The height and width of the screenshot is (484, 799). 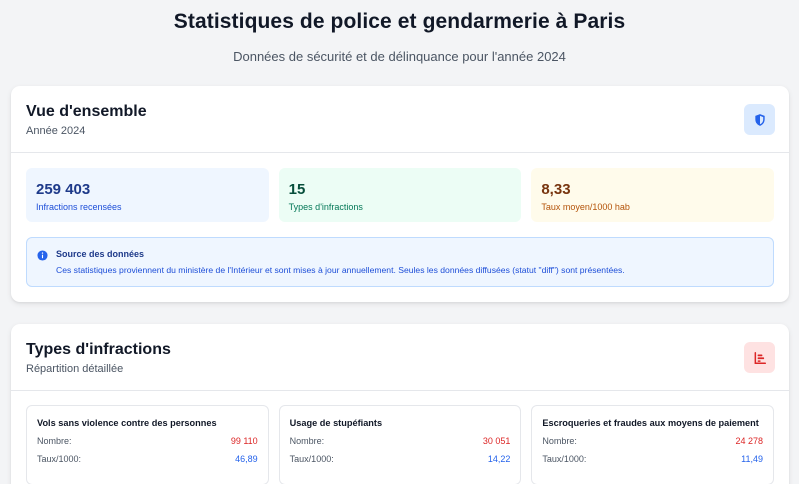 What do you see at coordinates (400, 441) in the screenshot?
I see `type-nombre-row: Nombre: 30 051` at bounding box center [400, 441].